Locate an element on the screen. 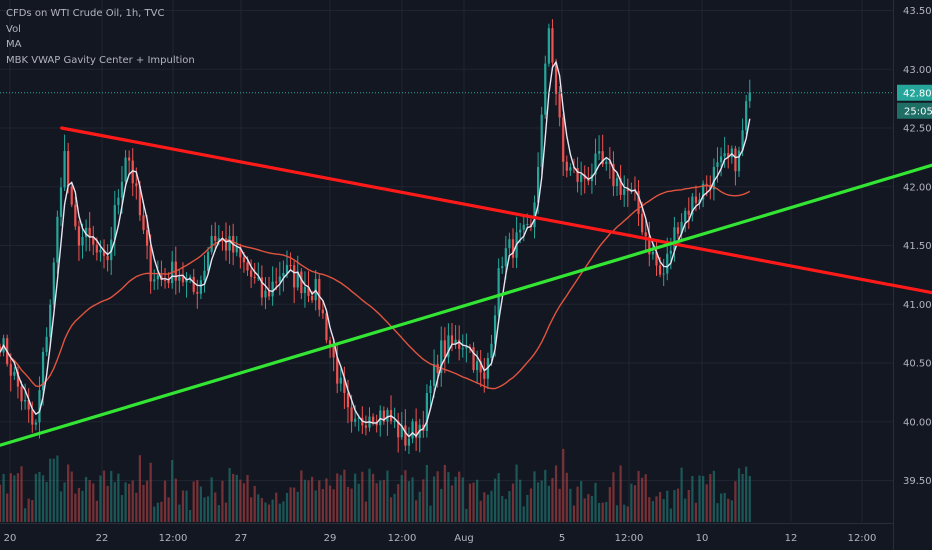 Image resolution: width=932 pixels, height=550 pixels. legend-volume: Vol is located at coordinates (13, 29).